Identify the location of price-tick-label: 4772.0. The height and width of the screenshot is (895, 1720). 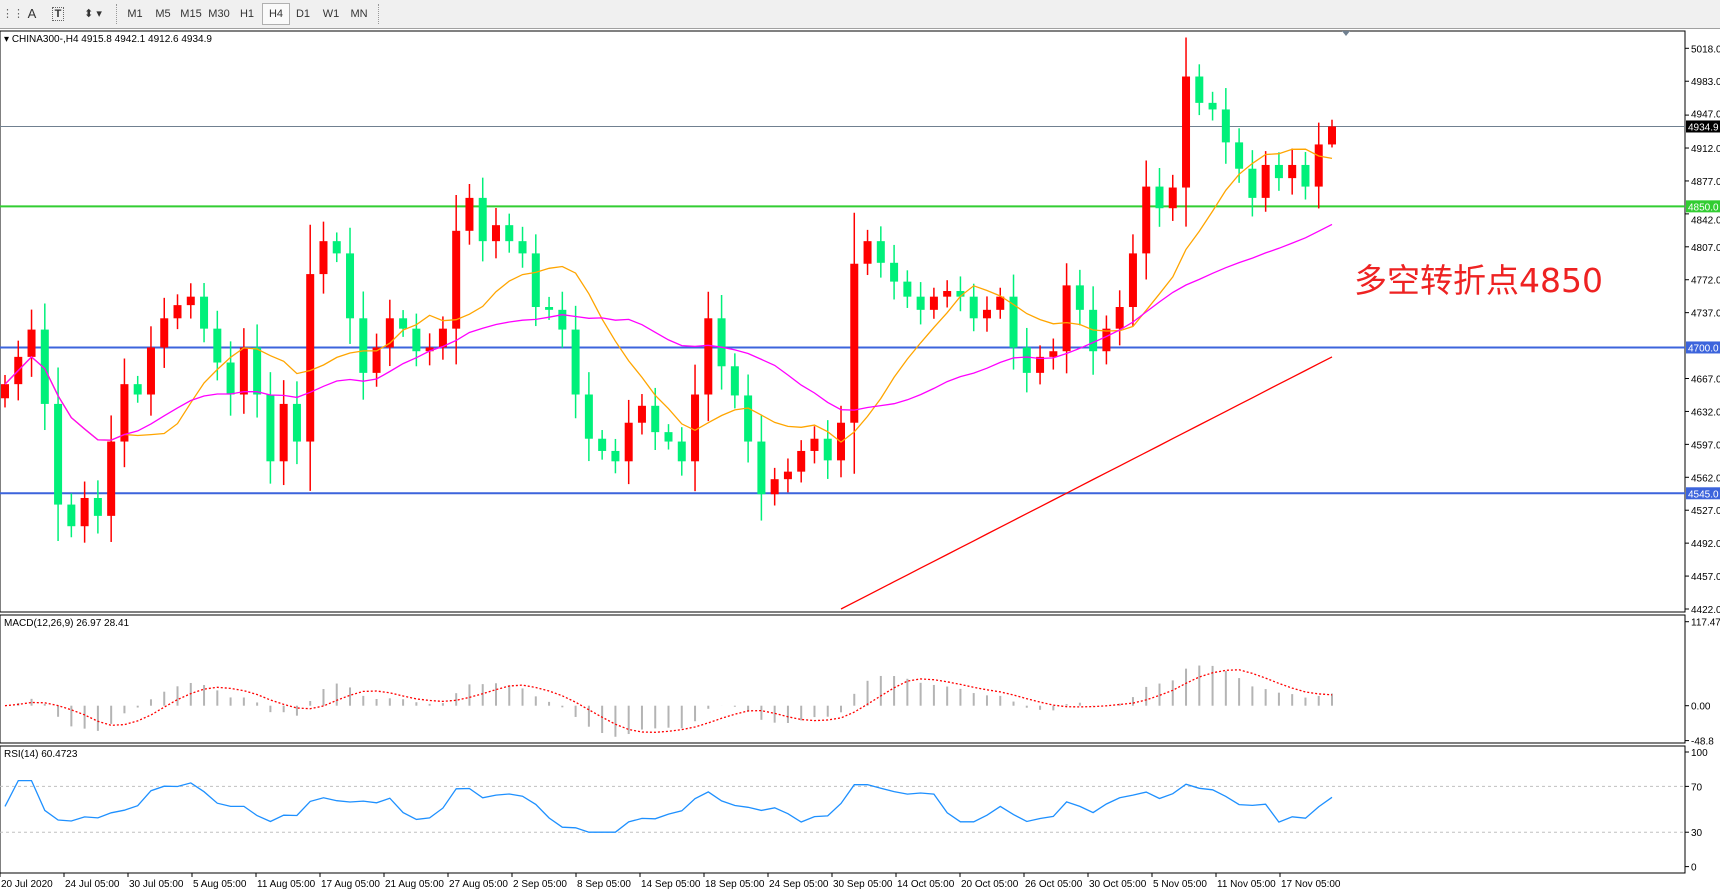
(1705, 281).